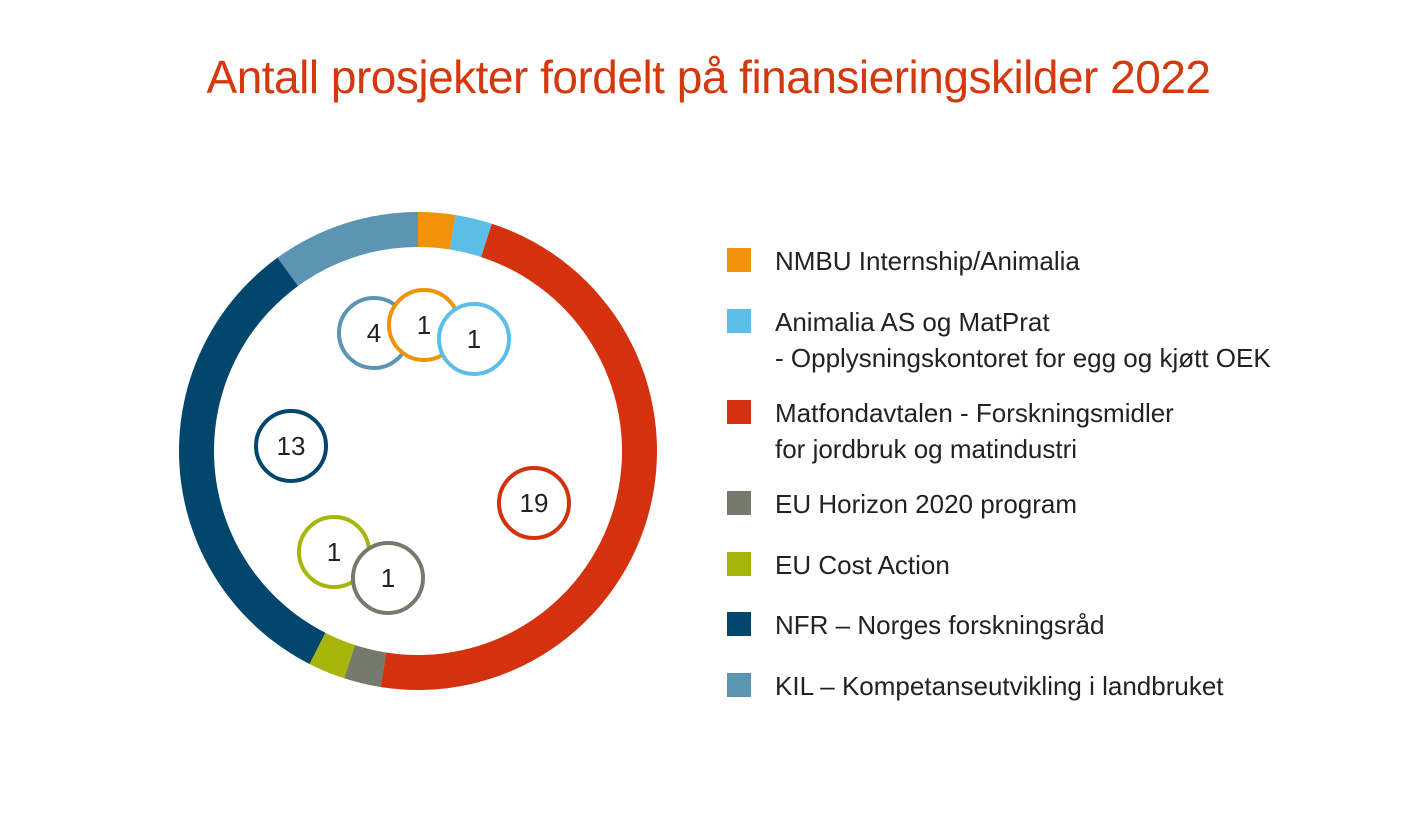 The image size is (1417, 827). I want to click on value-bubbles: 4 1 1 19 13 1 1, so click(412, 451).